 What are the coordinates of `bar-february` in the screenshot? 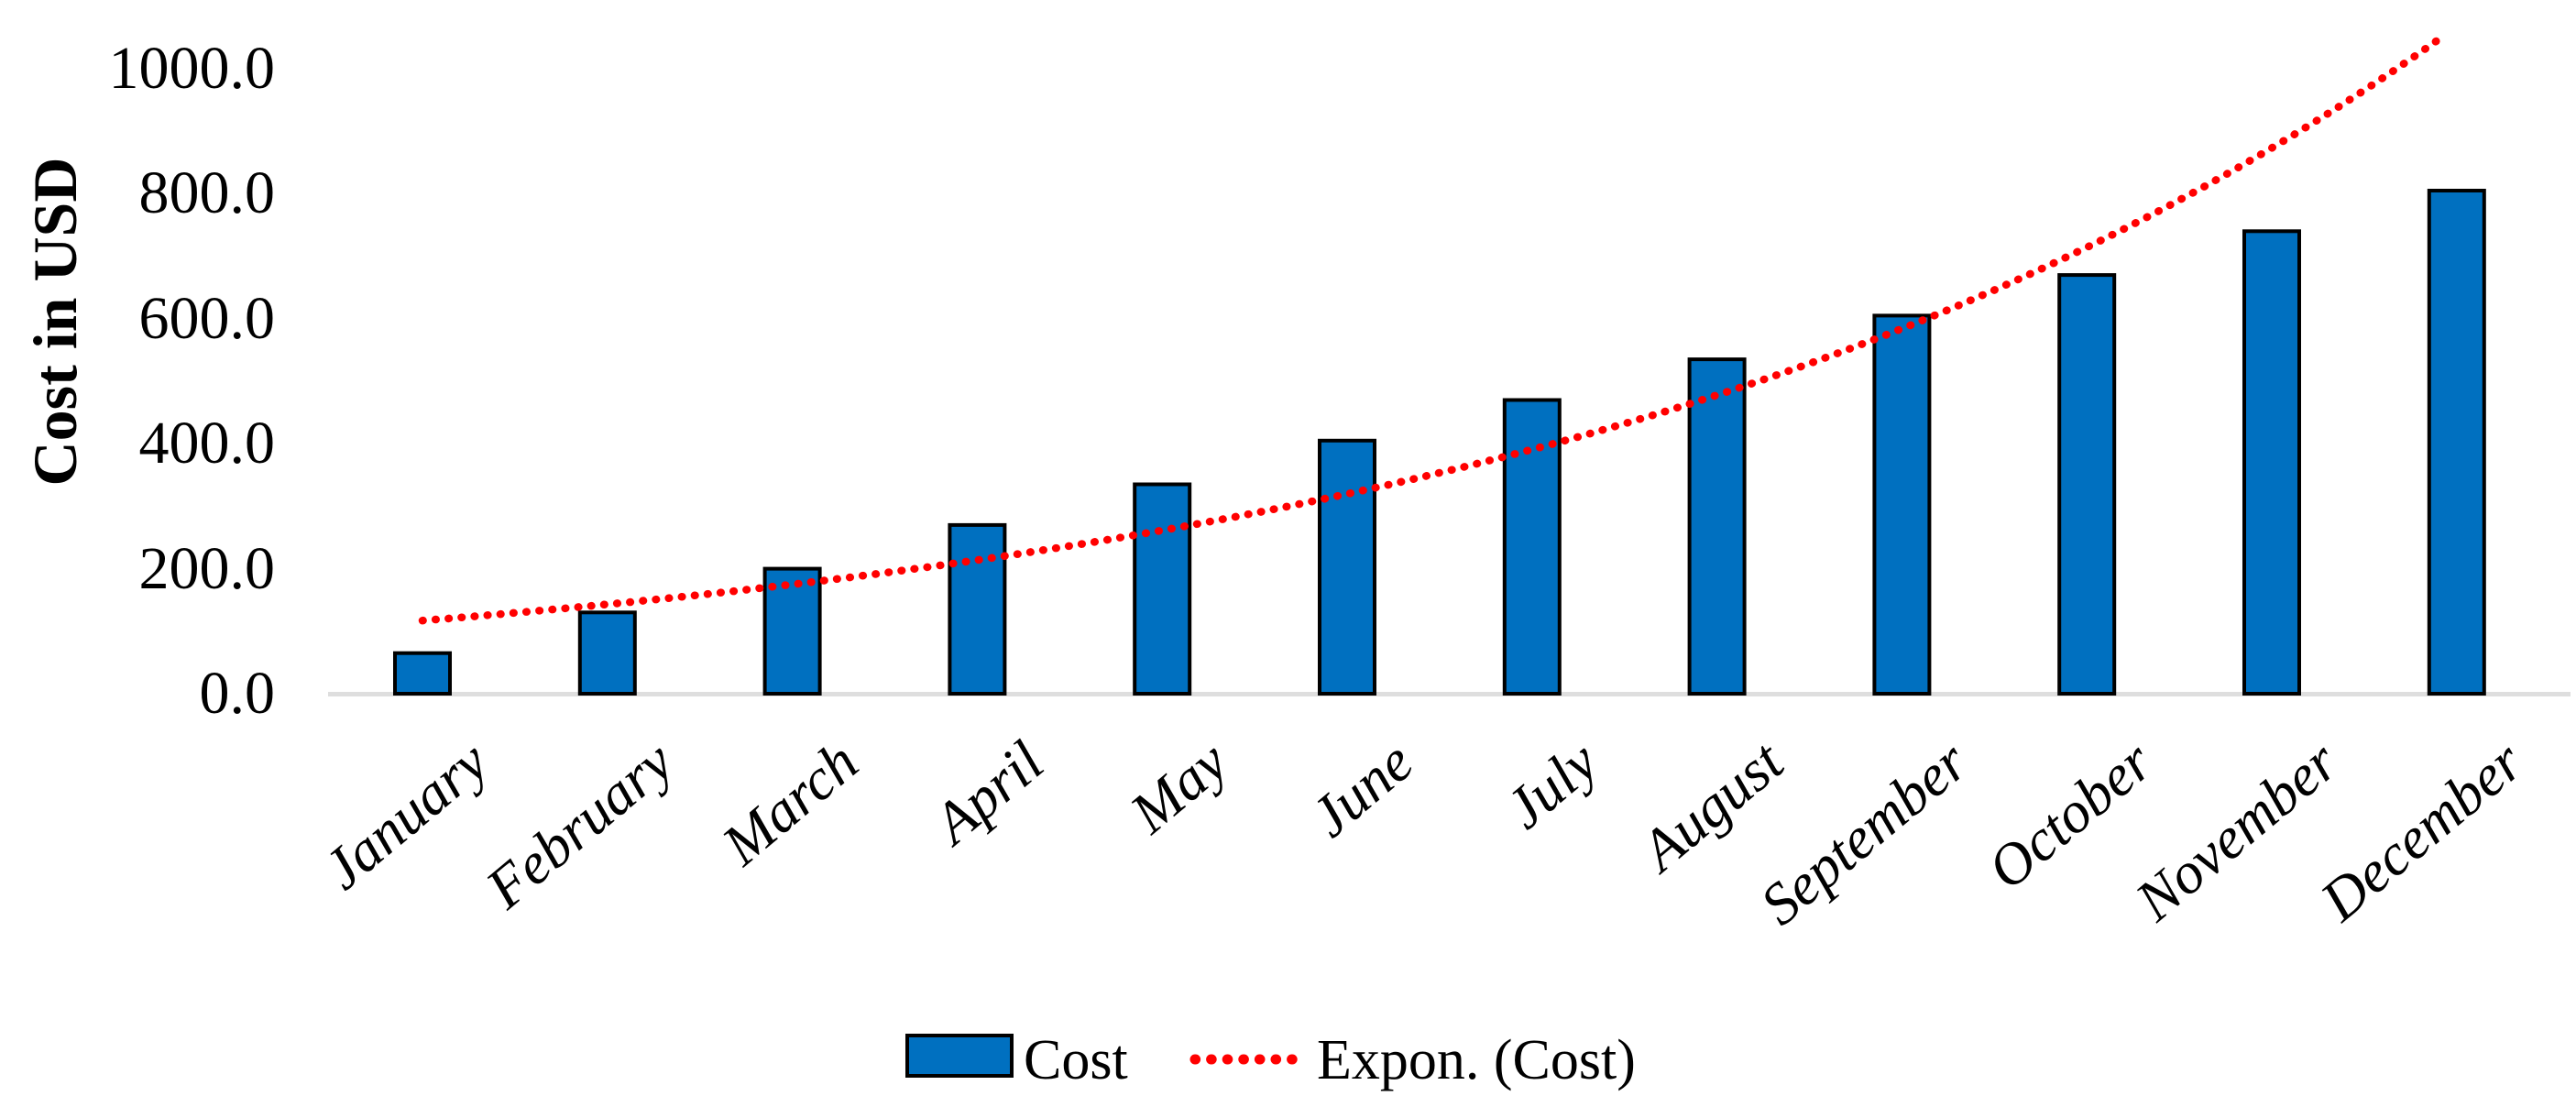 It's located at (607, 653).